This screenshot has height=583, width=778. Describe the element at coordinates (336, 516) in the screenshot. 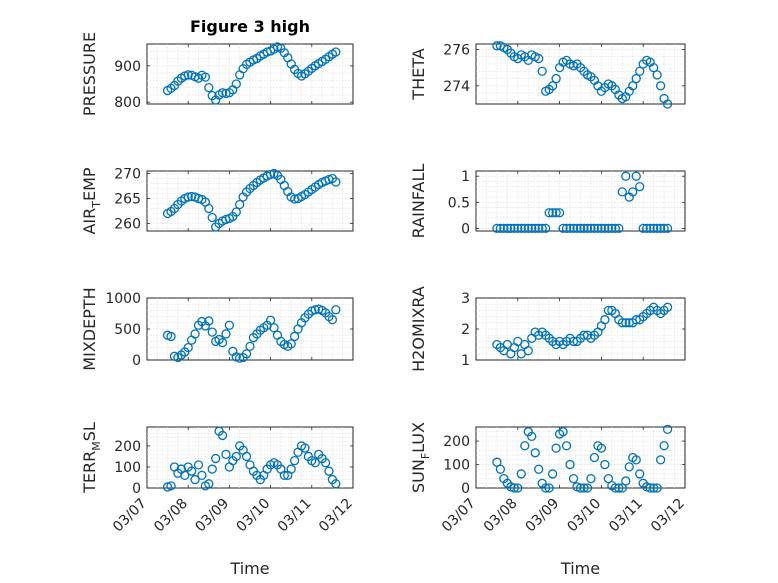

I see `x-tick-label: 03/12` at that location.